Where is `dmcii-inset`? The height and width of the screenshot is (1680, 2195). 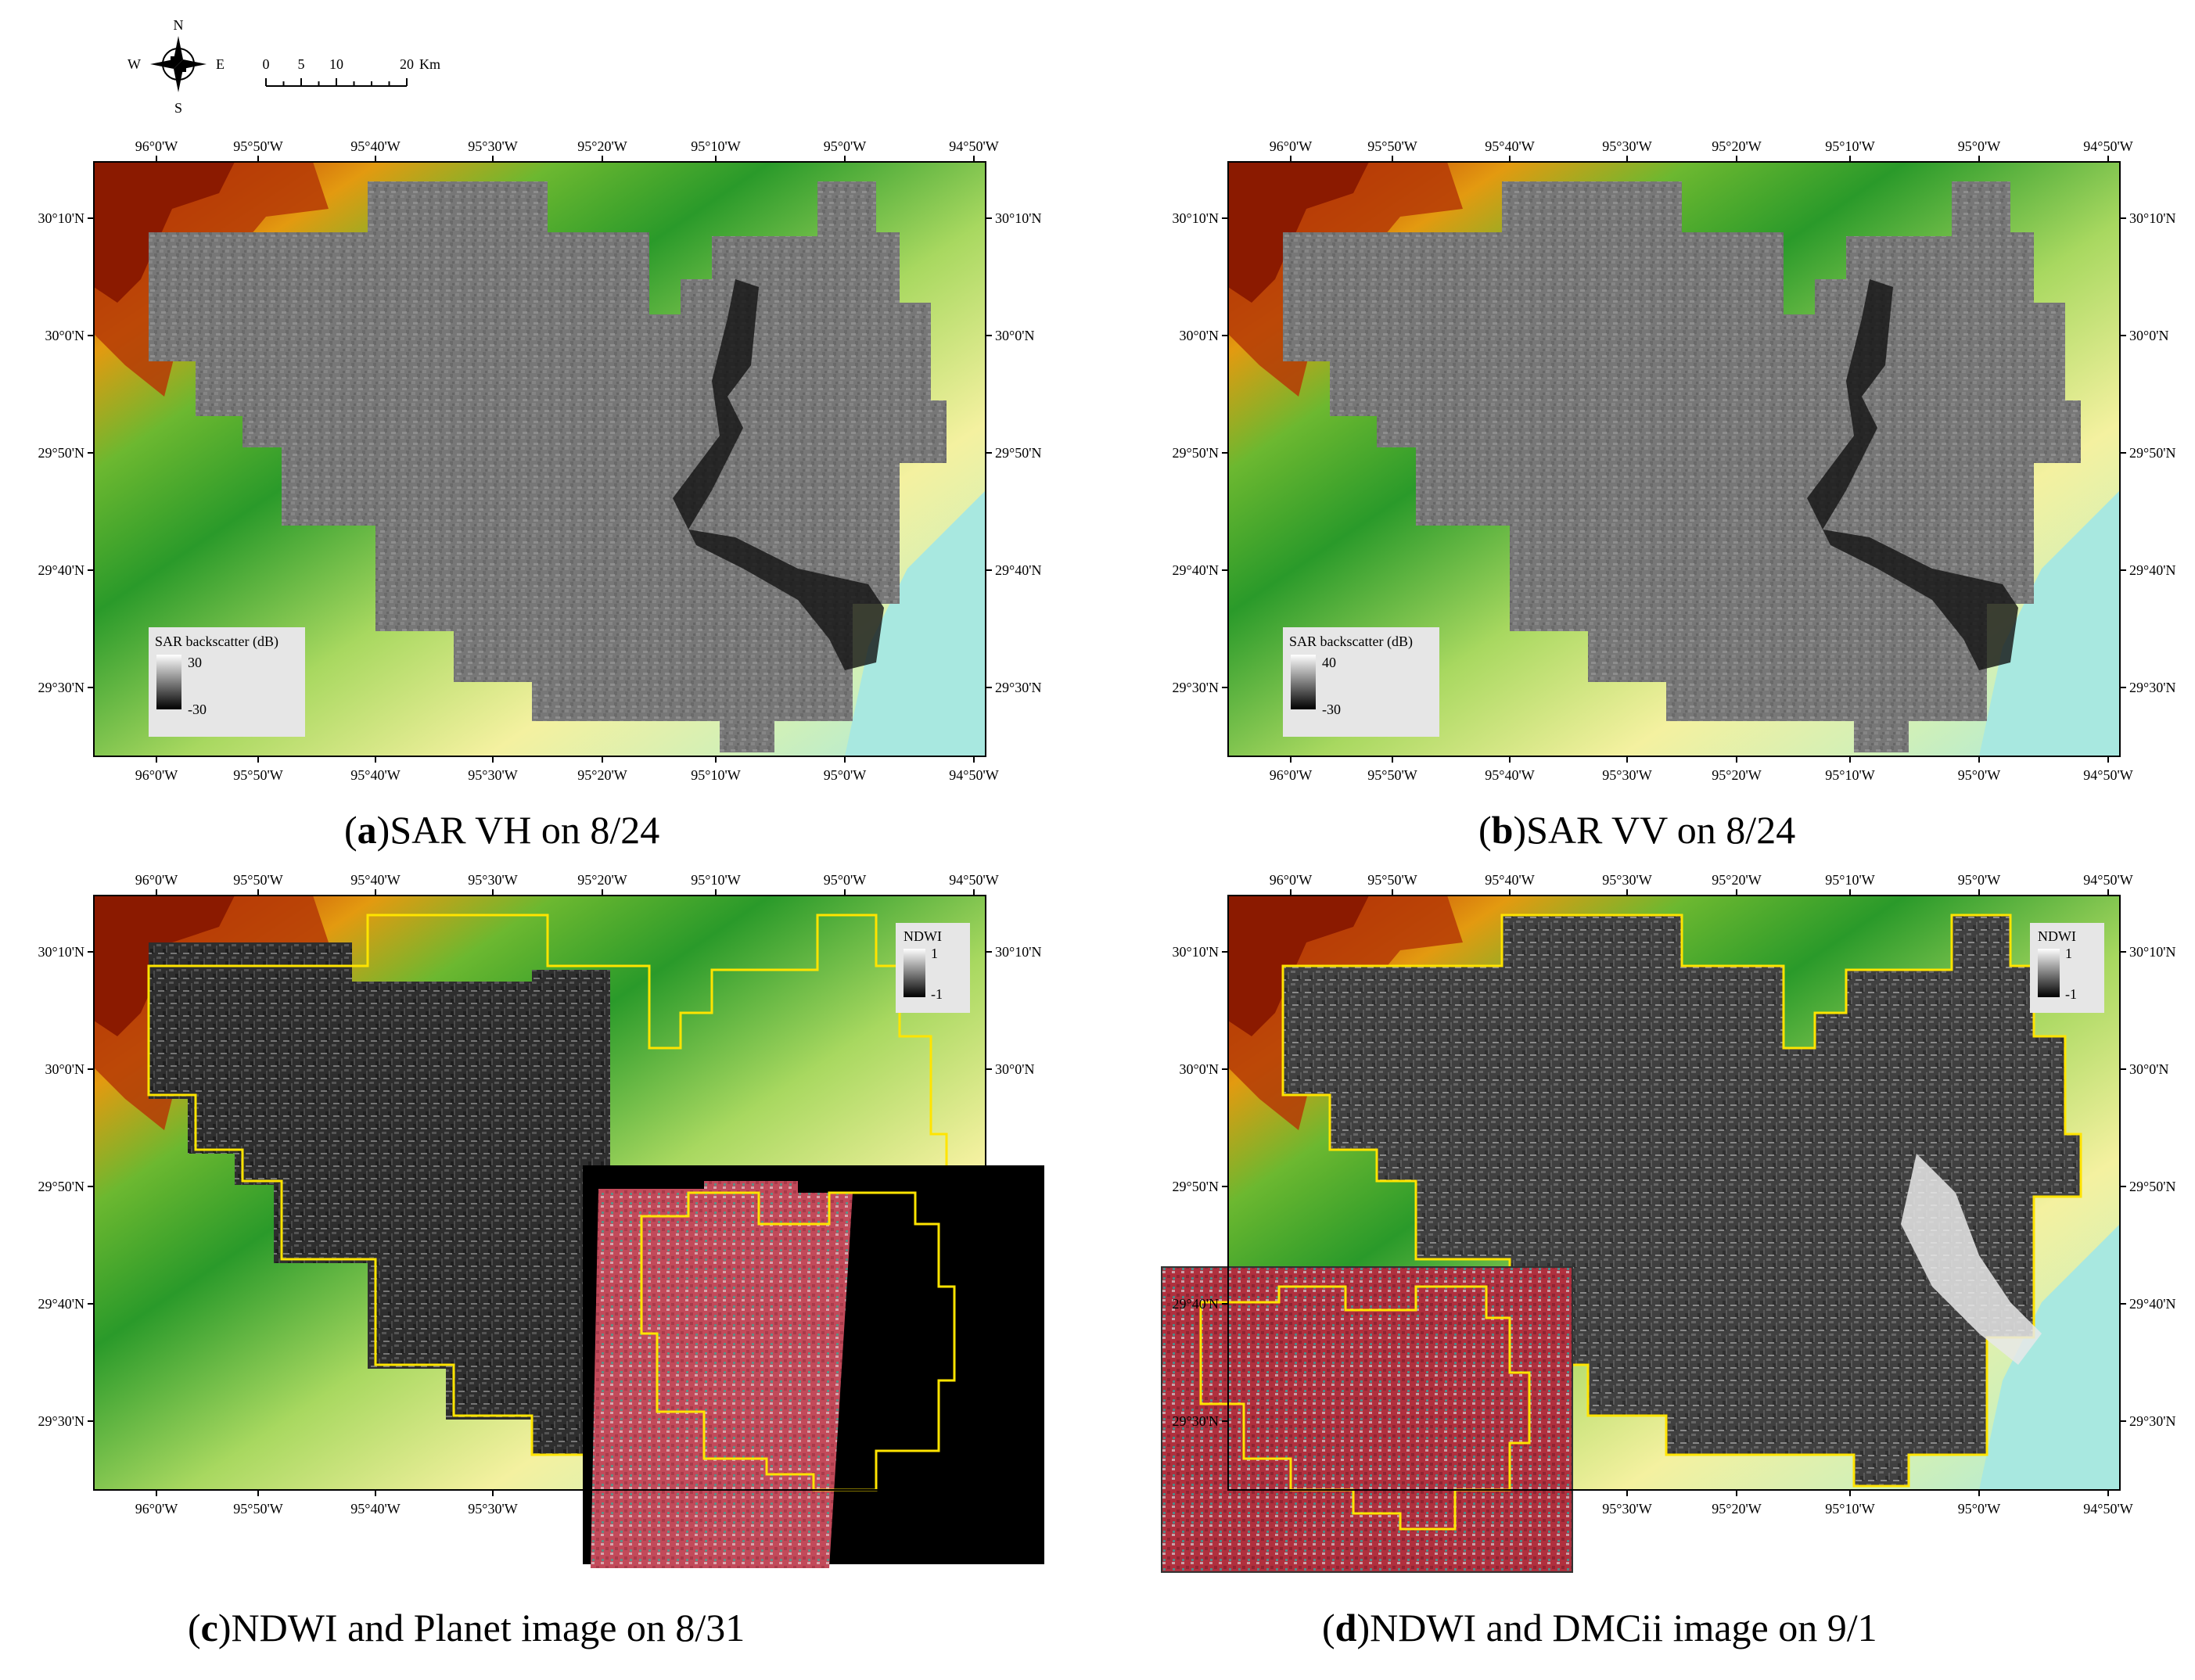
dmcii-inset is located at coordinates (1367, 1419).